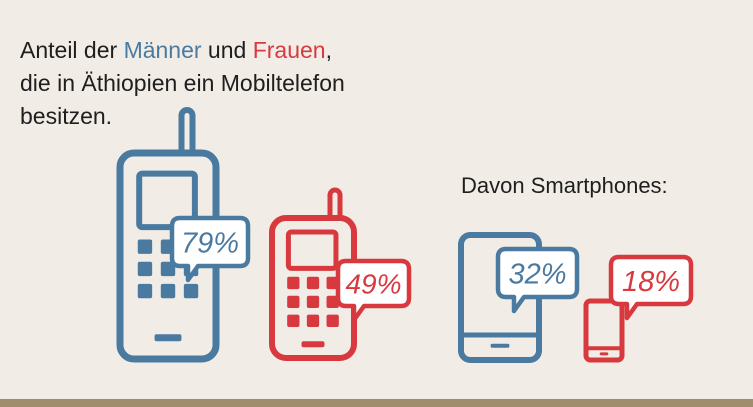 The height and width of the screenshot is (407, 753). I want to click on feature-phone-icon, so click(313, 274).